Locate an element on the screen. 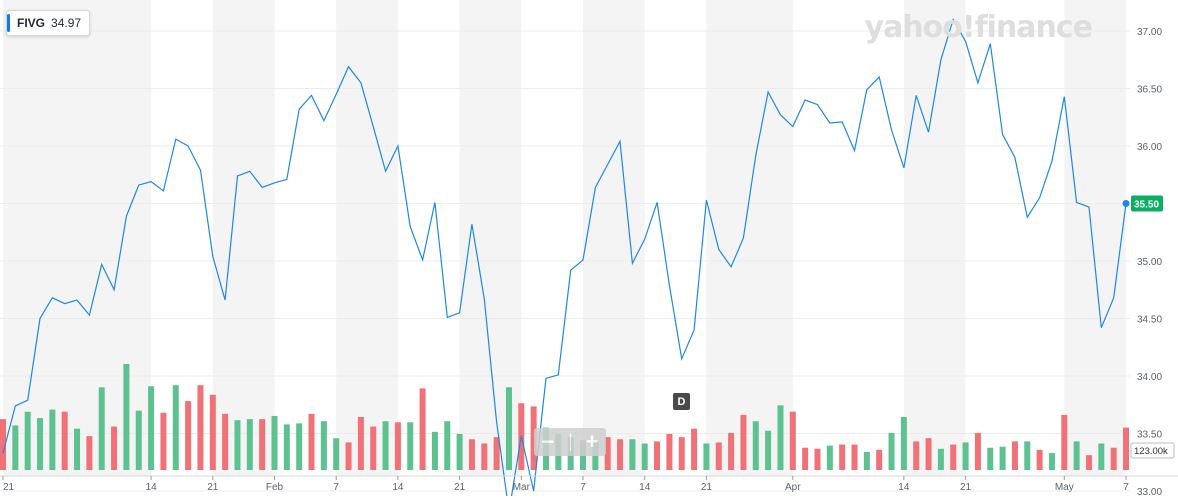 The width and height of the screenshot is (1178, 501). y-tick-label: 36.50 is located at coordinates (1149, 90).